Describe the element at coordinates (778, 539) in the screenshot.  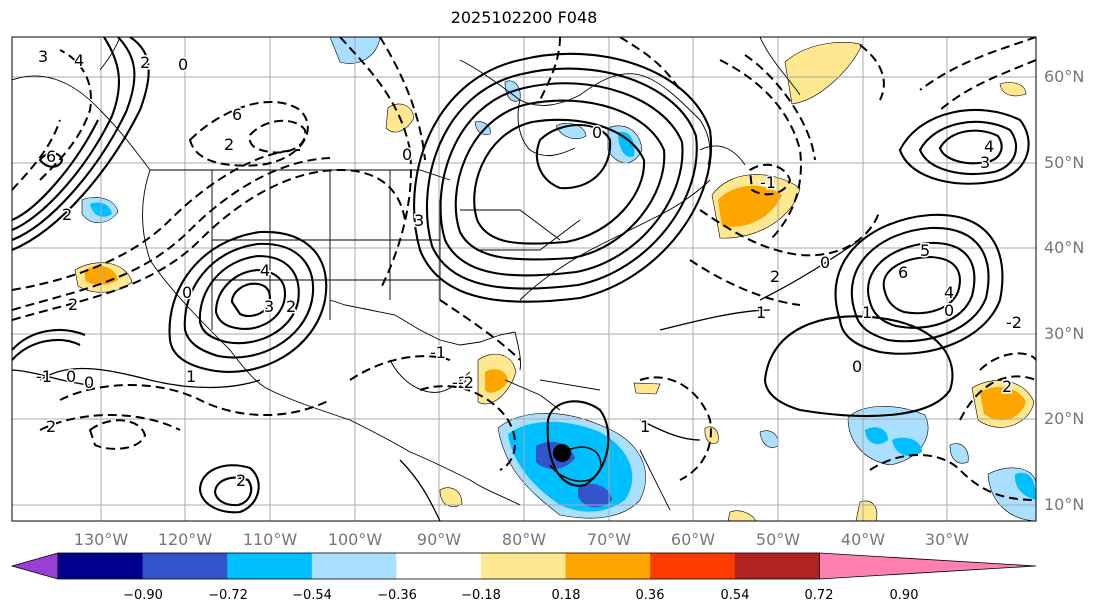
I see `lon-label-50w: 50°W` at that location.